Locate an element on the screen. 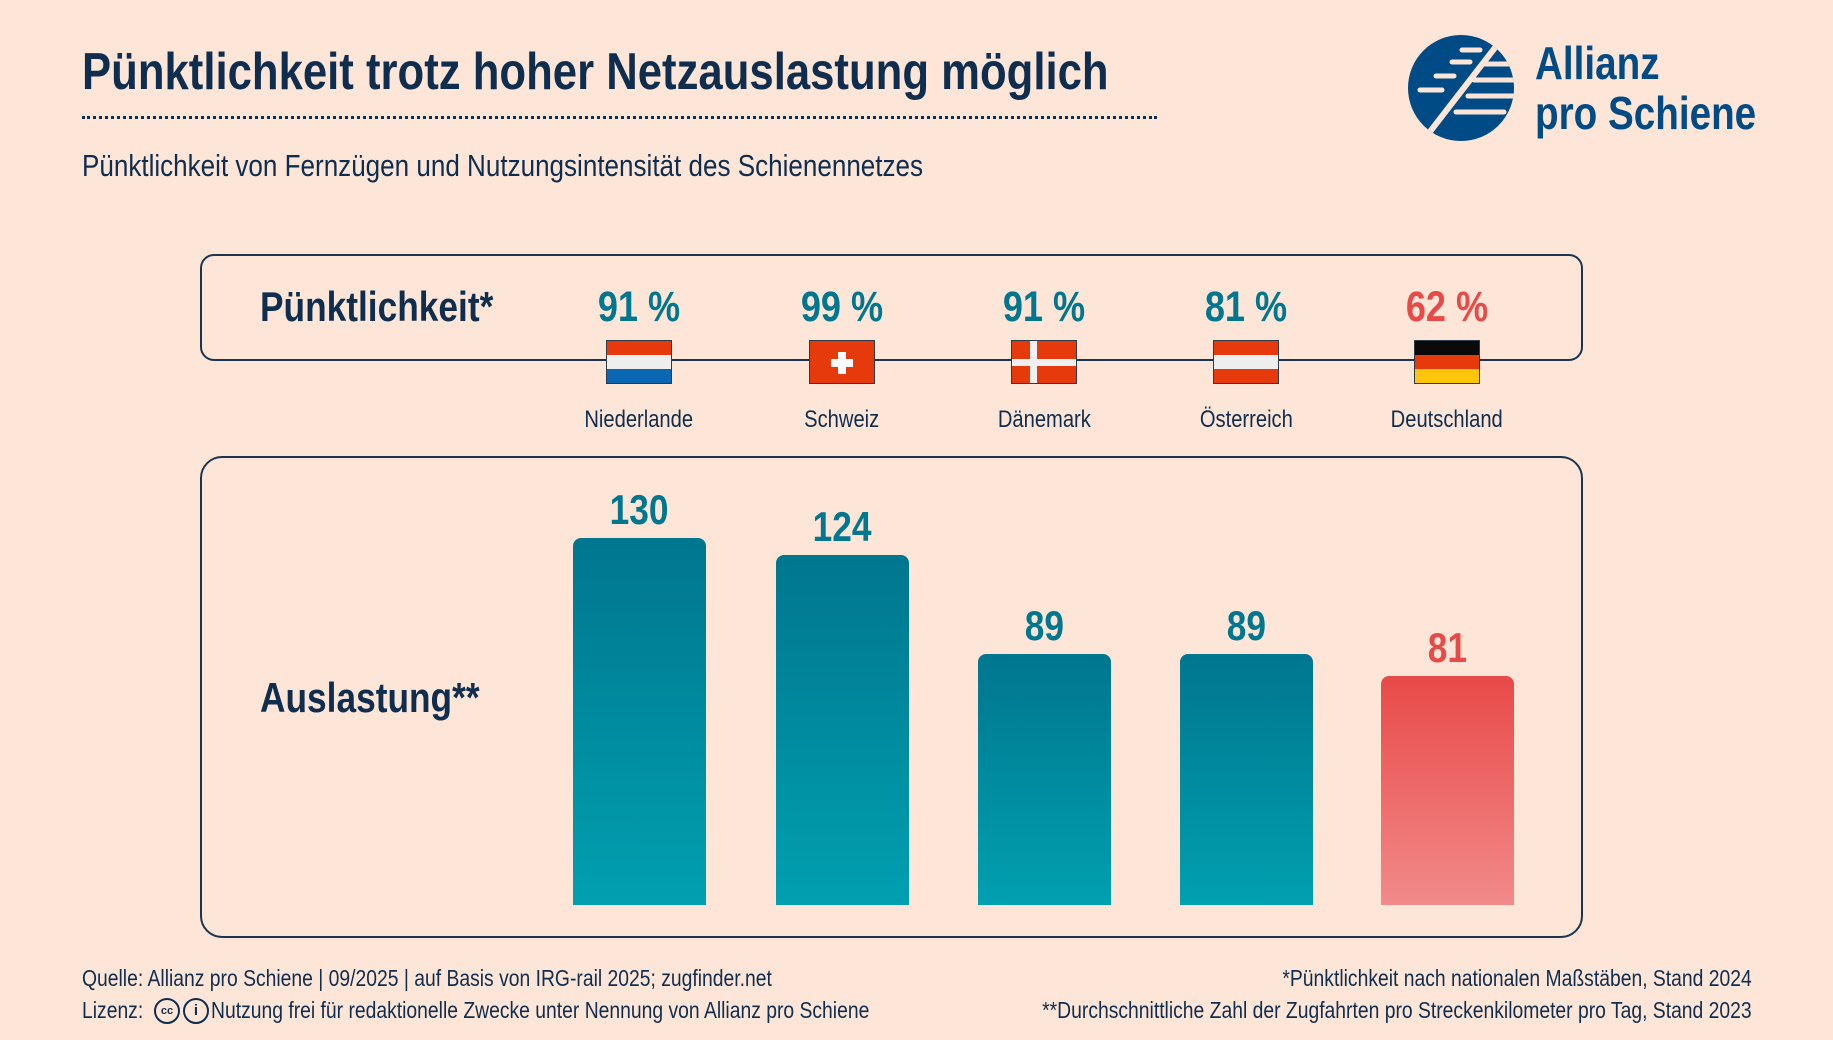 This screenshot has height=1040, width=1833. country-label-text: Deutschland is located at coordinates (1447, 419).